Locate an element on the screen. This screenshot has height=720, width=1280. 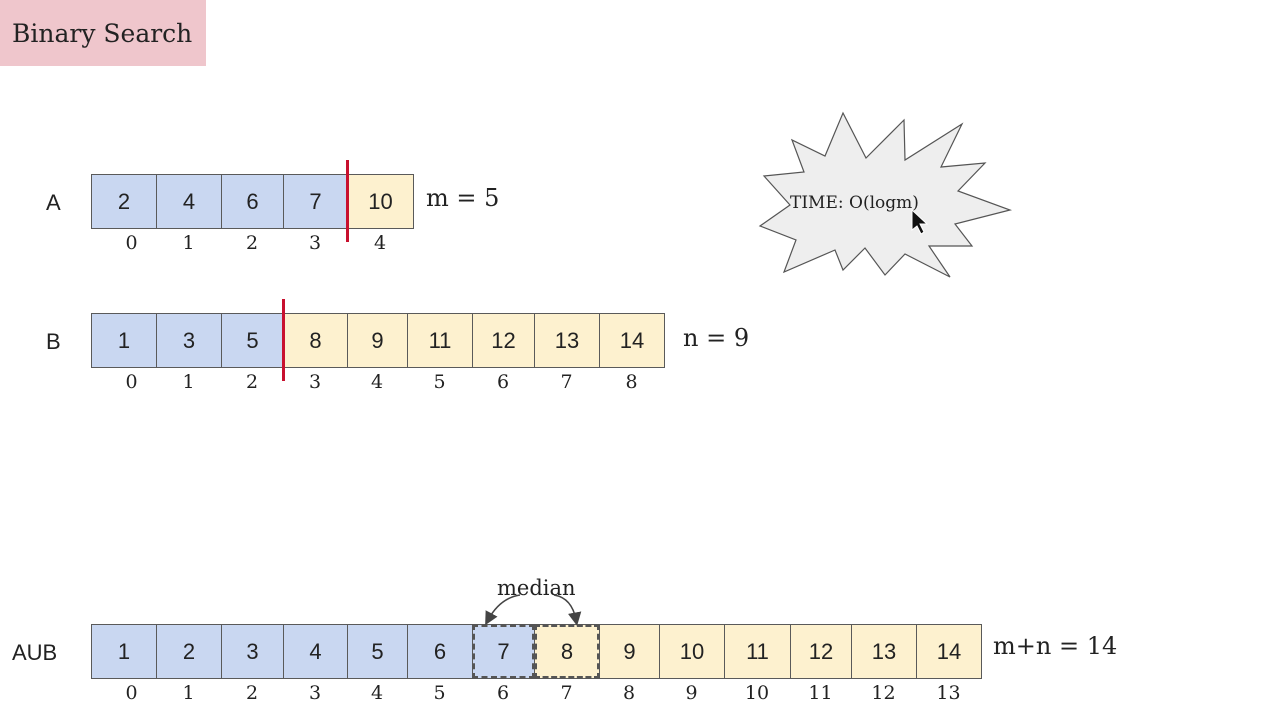
array-a-label: A is located at coordinates (53, 202).